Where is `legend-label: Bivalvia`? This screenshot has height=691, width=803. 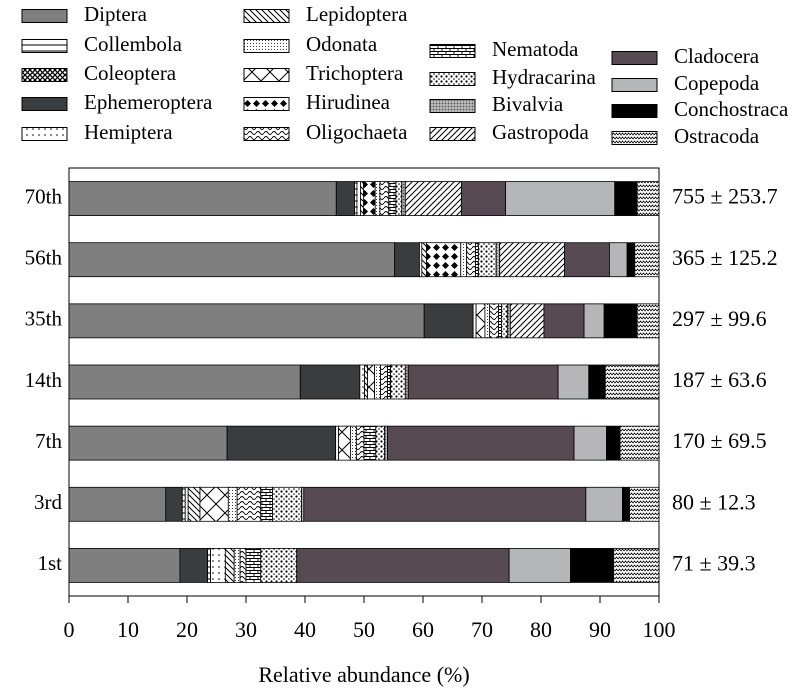
legend-label: Bivalvia is located at coordinates (528, 104).